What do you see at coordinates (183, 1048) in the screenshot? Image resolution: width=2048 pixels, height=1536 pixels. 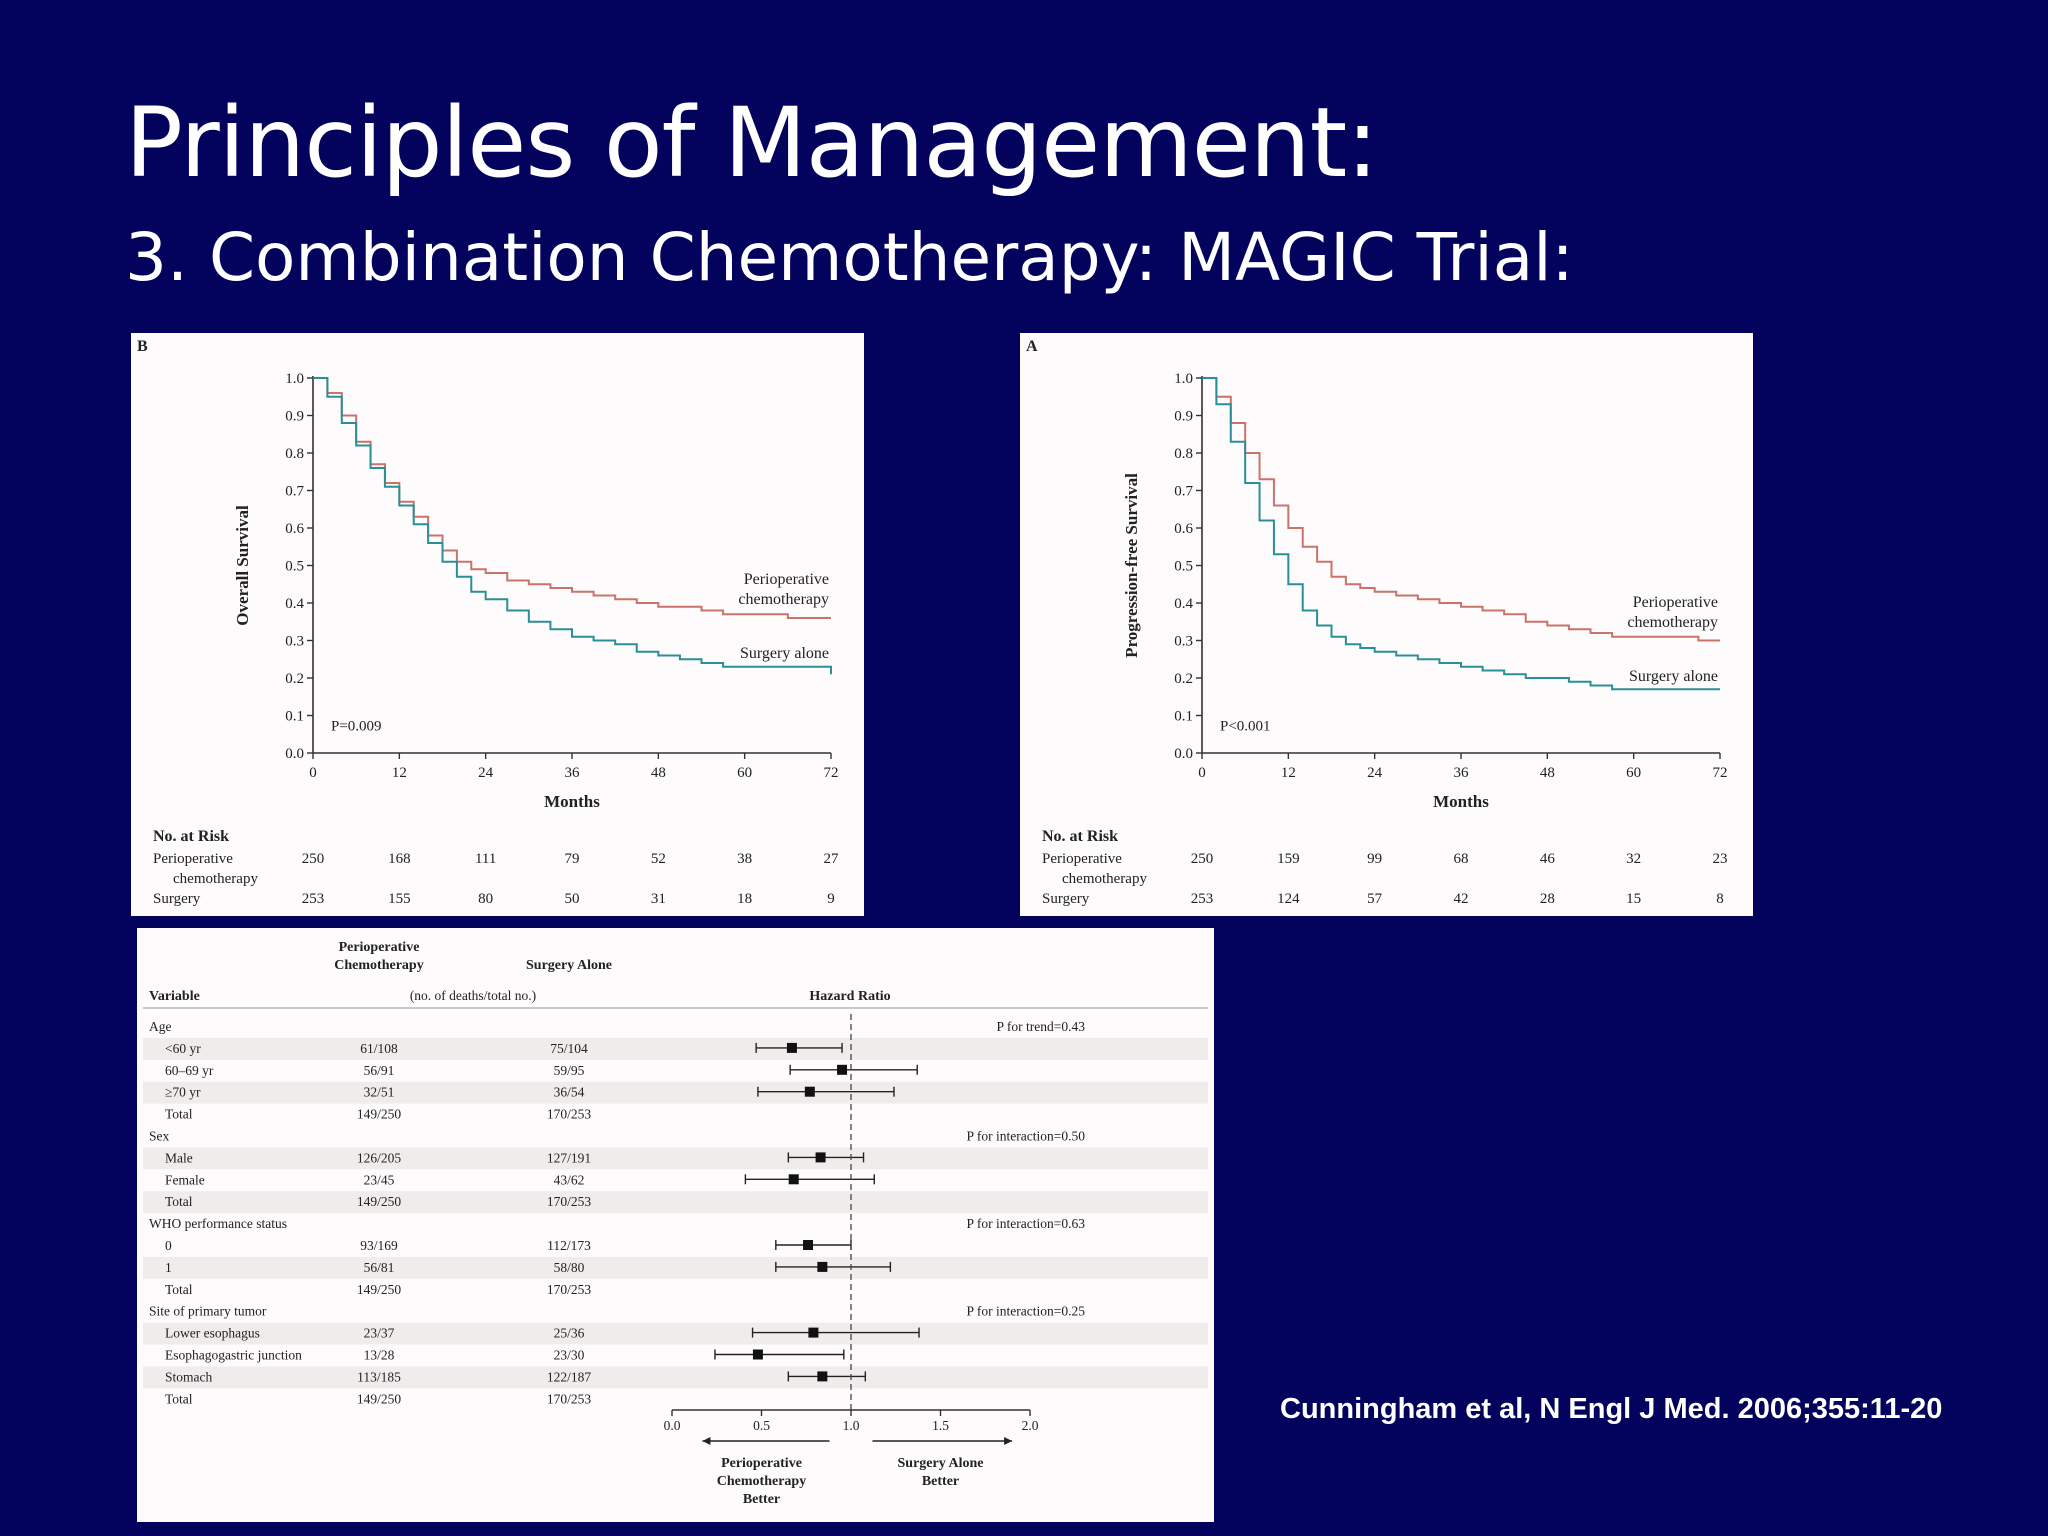 I see `row-label: <60 yr` at bounding box center [183, 1048].